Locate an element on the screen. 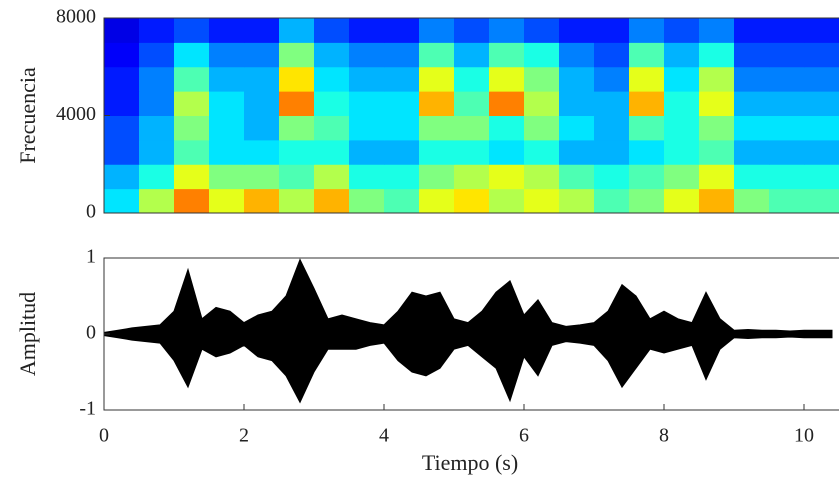 This screenshot has height=481, width=839. y-tick-label: 1 is located at coordinates (91, 257).